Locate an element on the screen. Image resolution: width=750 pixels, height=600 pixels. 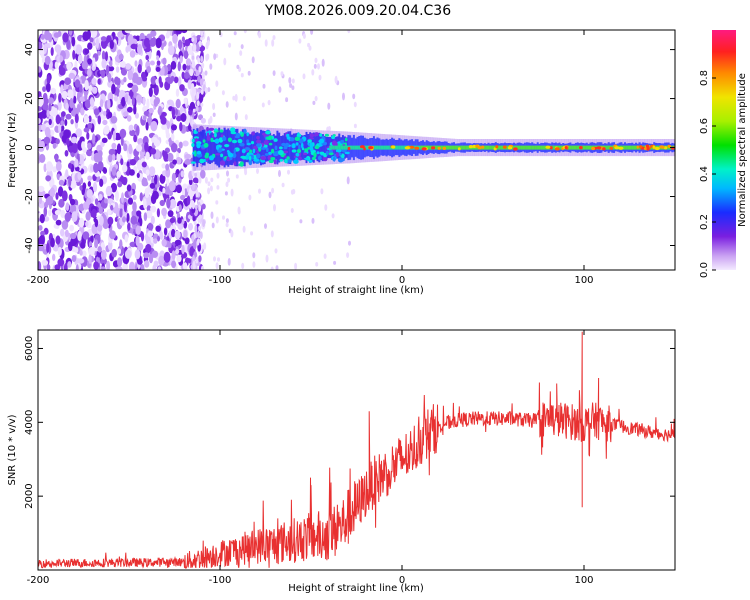
y-tick-label: 40 is located at coordinates (29, 49).